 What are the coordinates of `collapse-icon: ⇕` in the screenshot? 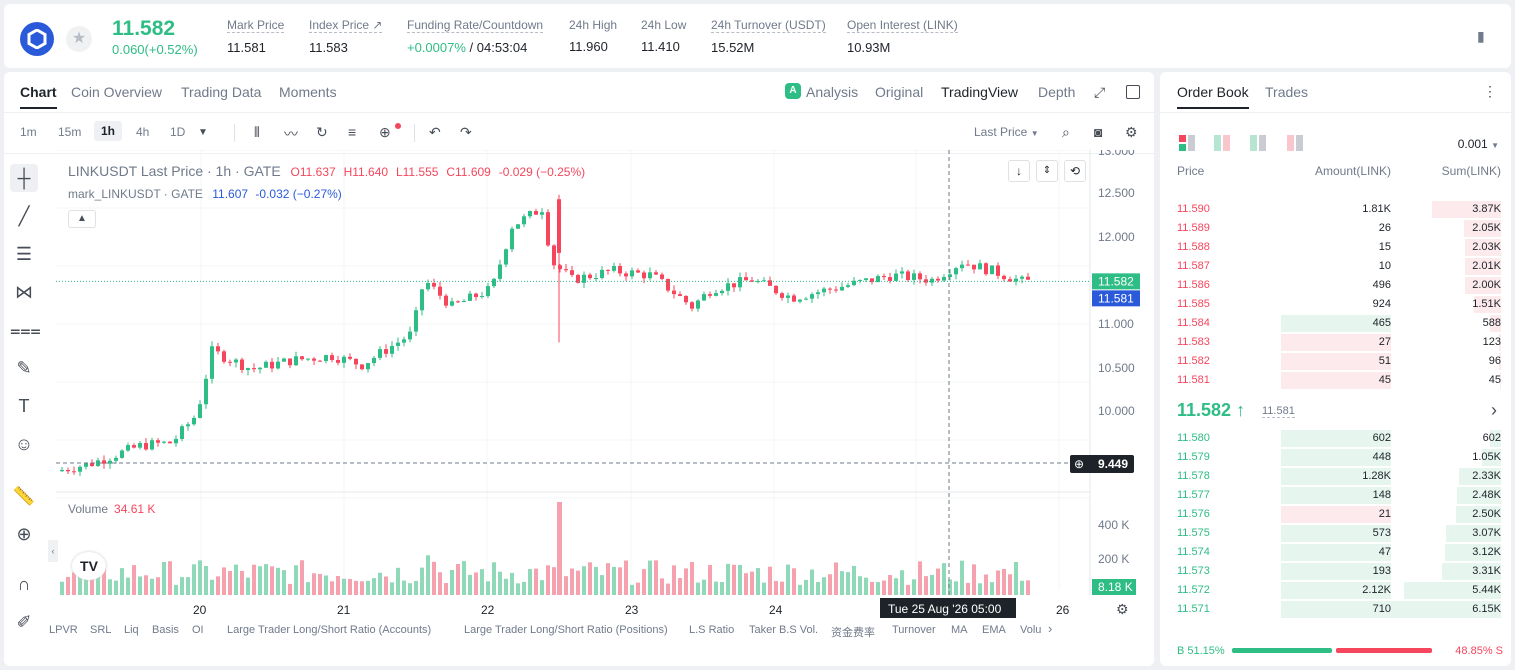 It's located at (1047, 171).